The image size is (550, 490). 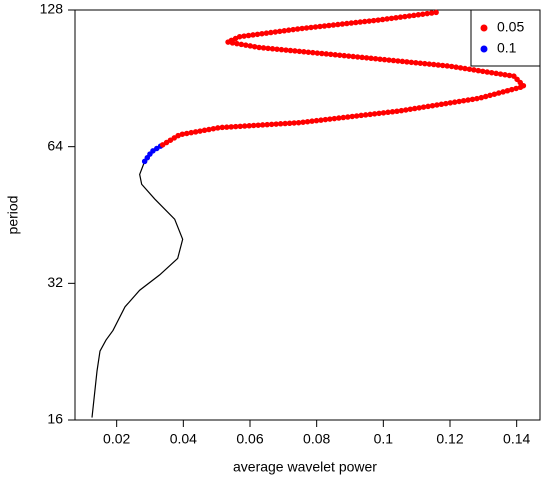 I want to click on x-tick-label: 0.08, so click(x=316, y=439).